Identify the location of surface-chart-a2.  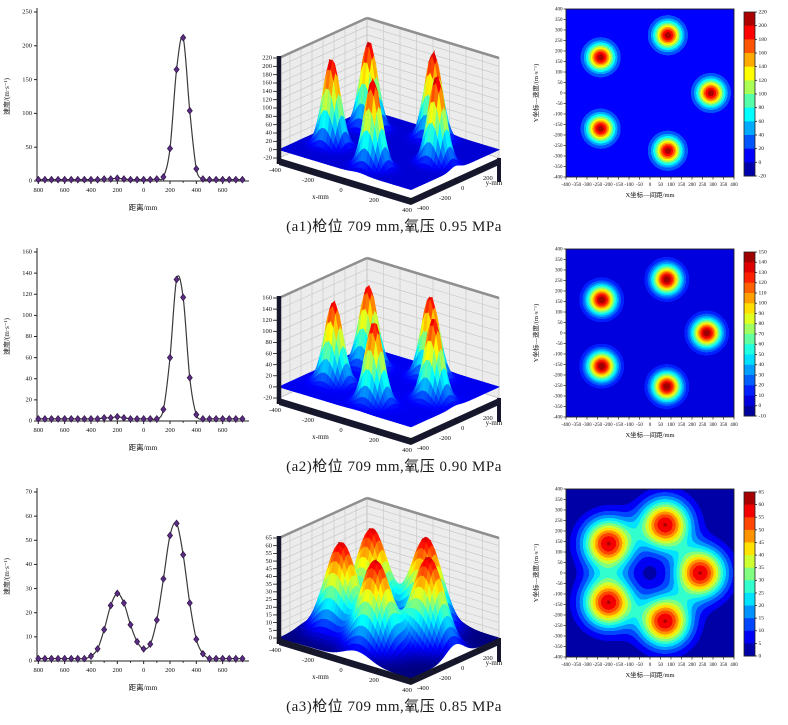
(392, 348).